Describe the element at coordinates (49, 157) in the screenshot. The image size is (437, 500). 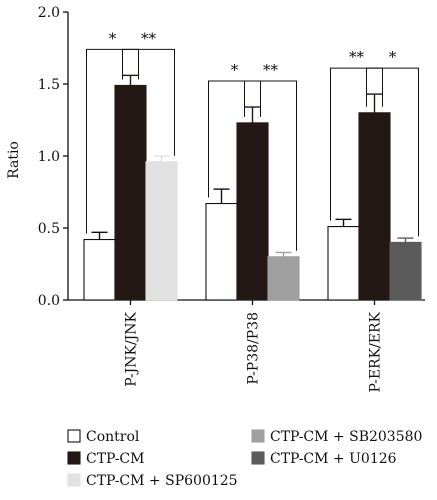
I see `y-tick-label: 1.0` at that location.